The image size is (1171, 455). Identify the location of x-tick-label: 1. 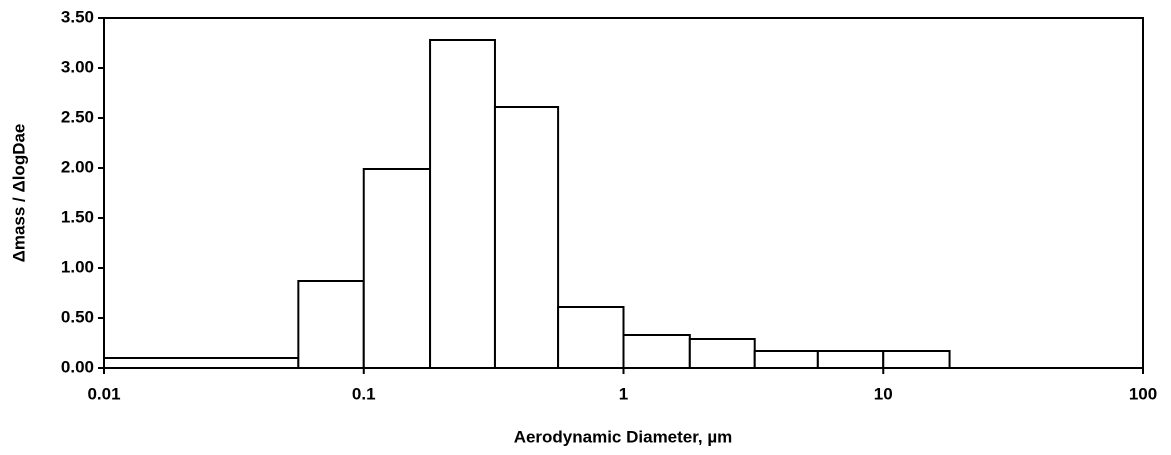
(623, 393).